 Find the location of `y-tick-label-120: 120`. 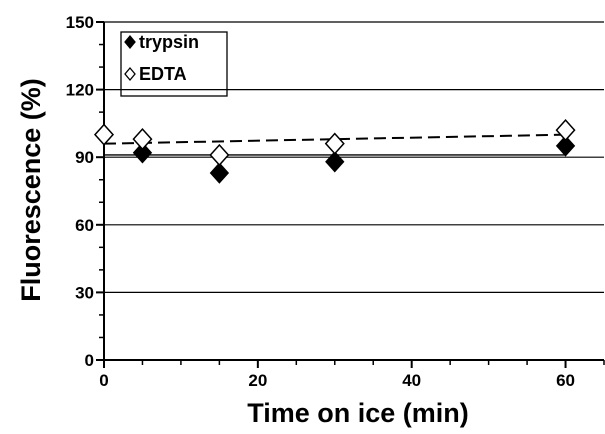

y-tick-label-120: 120 is located at coordinates (80, 90).